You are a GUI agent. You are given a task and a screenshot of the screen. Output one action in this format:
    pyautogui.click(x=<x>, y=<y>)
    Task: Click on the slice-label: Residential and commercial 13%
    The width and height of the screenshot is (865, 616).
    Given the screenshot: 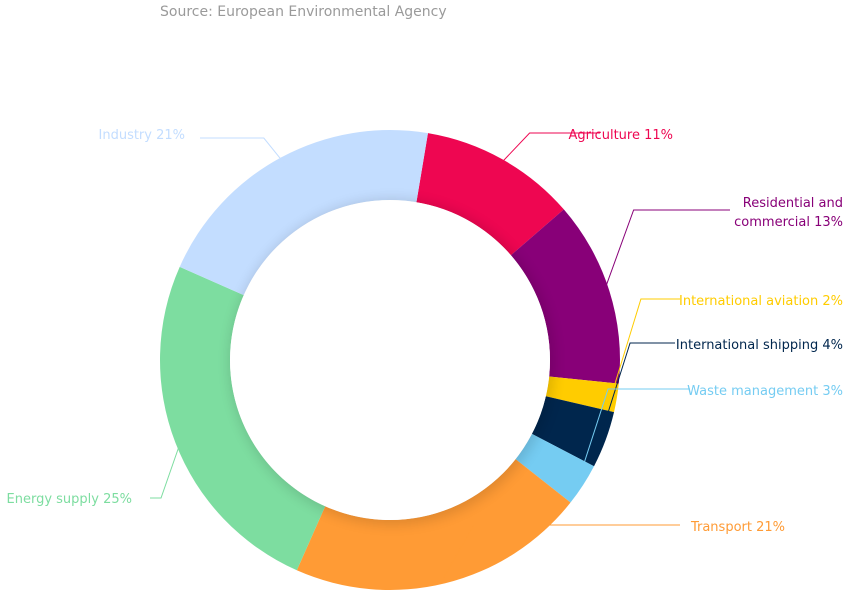 What is the action you would take?
    pyautogui.click(x=788, y=213)
    